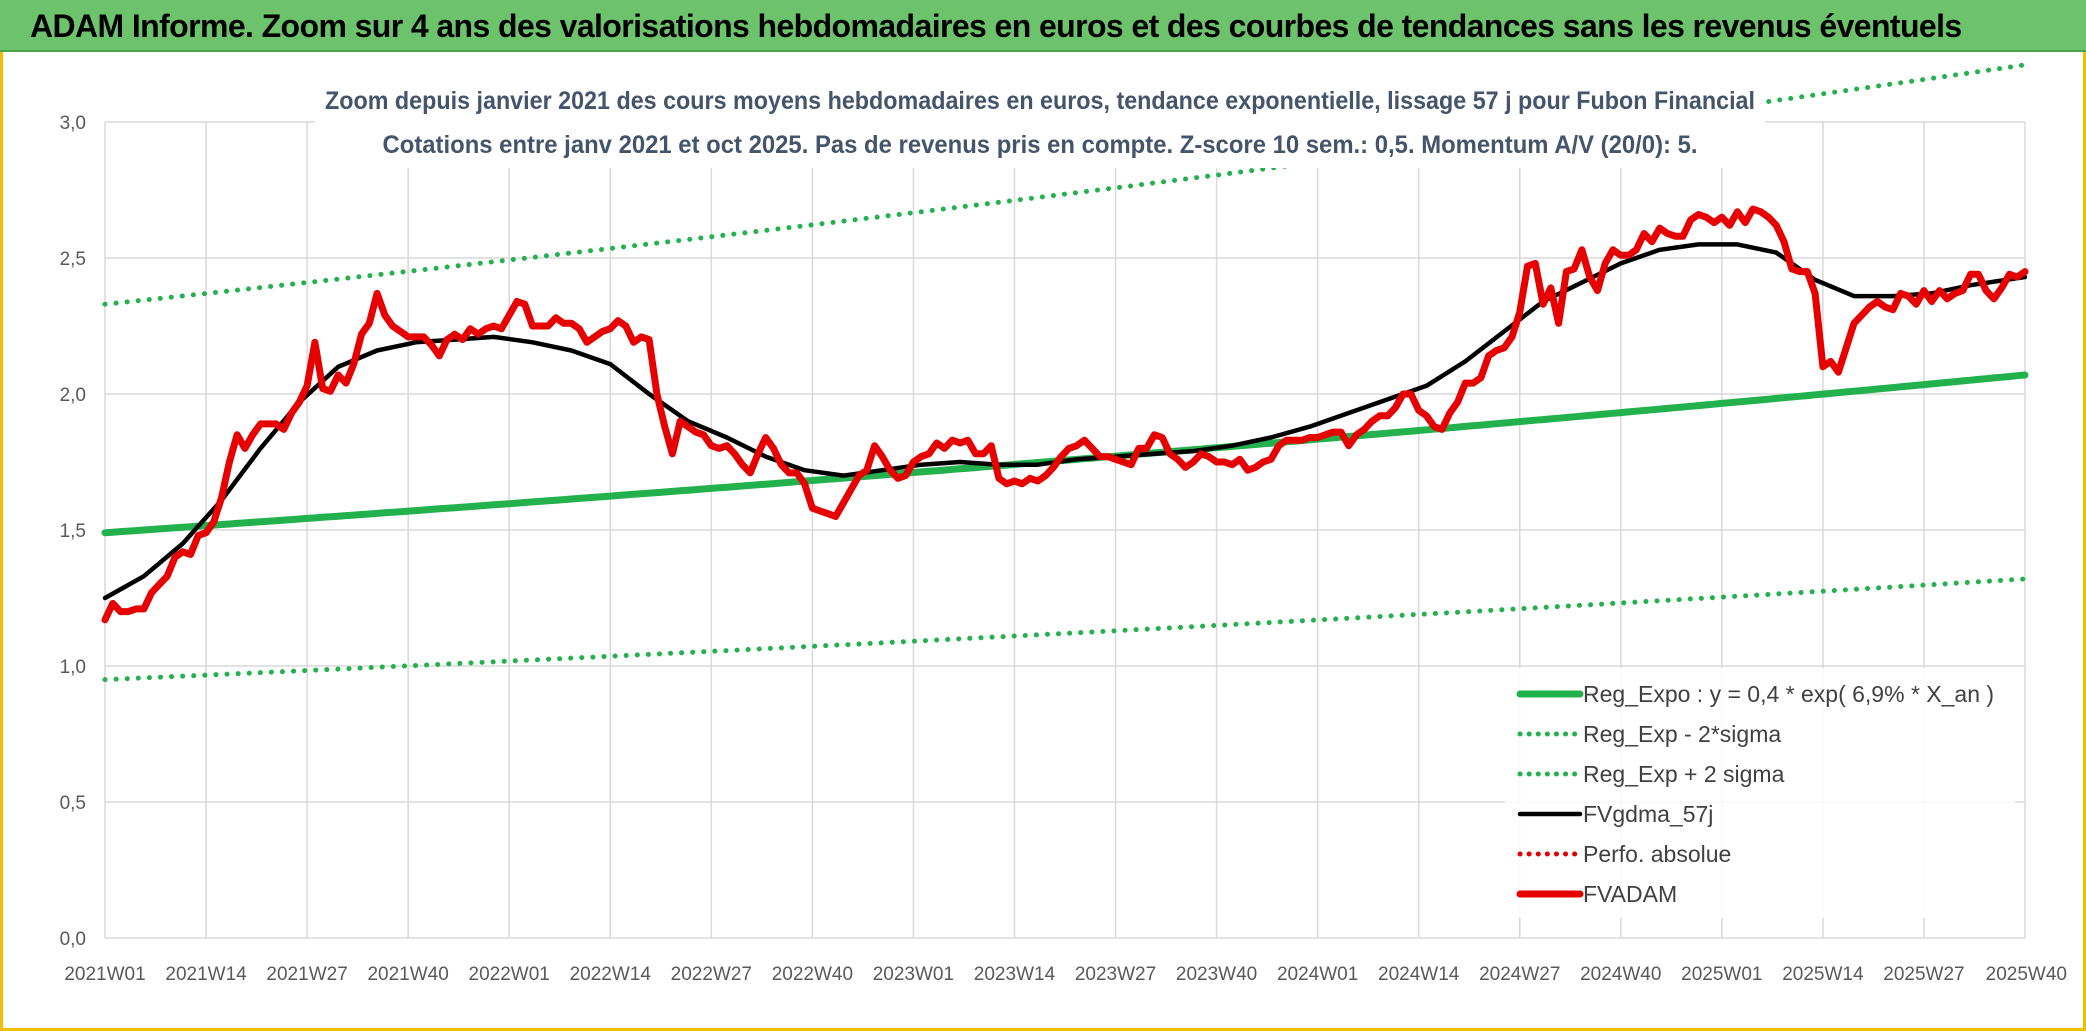  I want to click on x-tick-label: 2024W40, so click(1620, 974).